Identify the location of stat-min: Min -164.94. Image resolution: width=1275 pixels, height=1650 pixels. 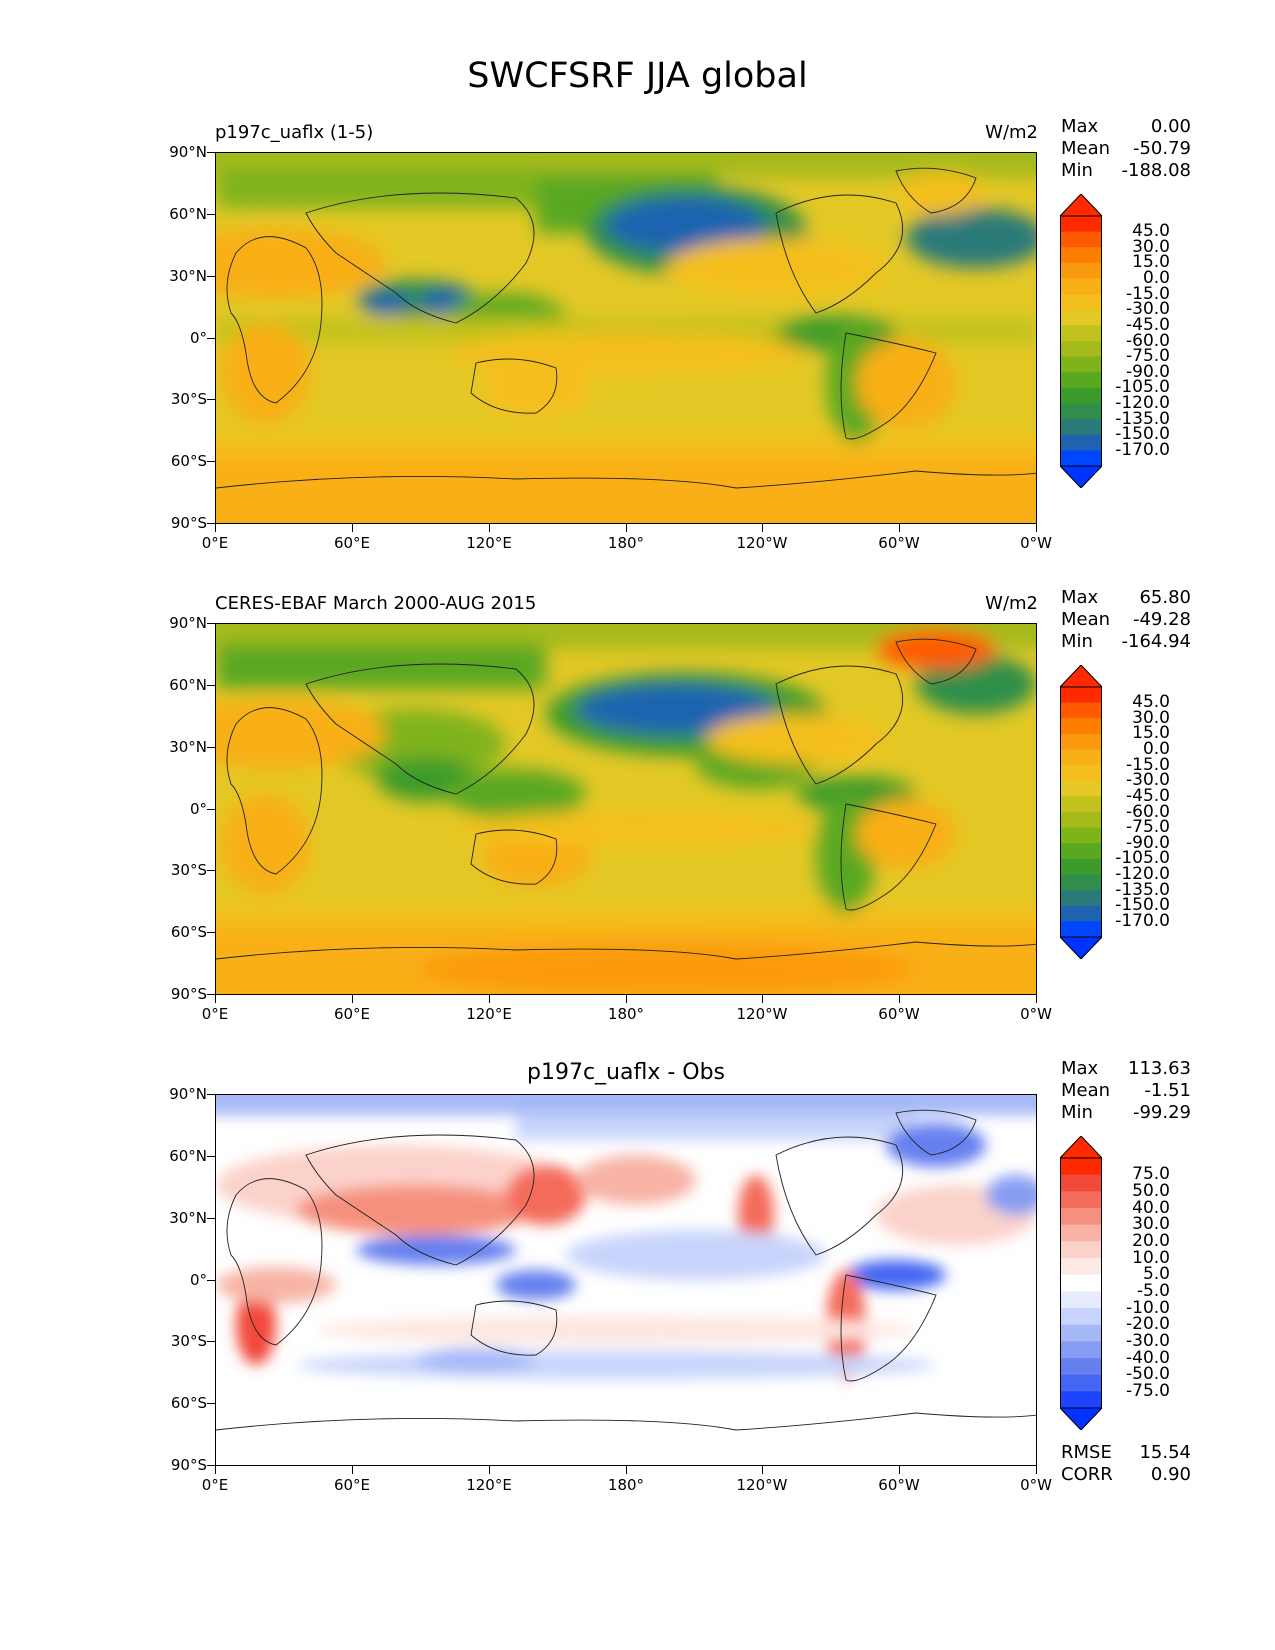
(1126, 641).